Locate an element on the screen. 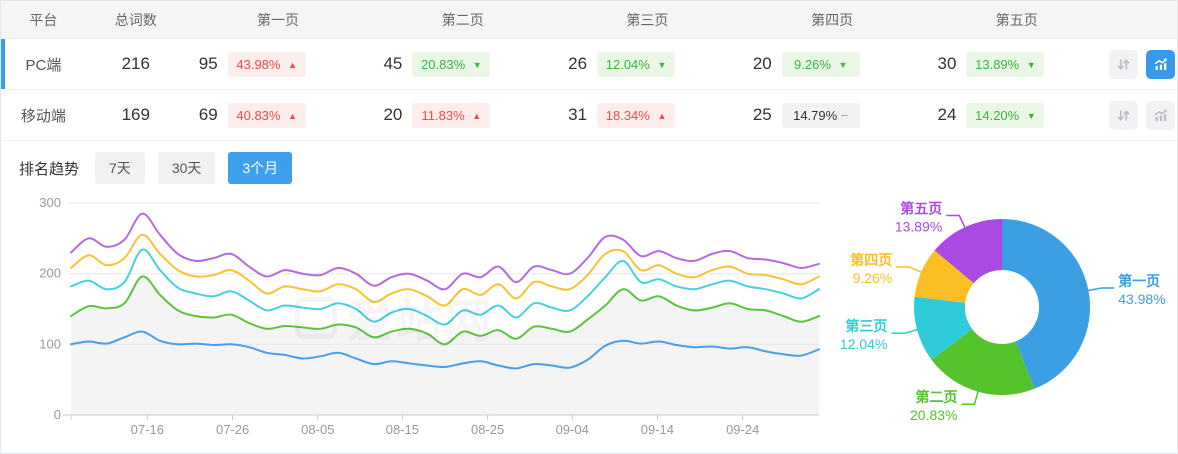 This screenshot has height=454, width=1178. page-2-change-badge: 11.83% ▲ is located at coordinates (451, 115).